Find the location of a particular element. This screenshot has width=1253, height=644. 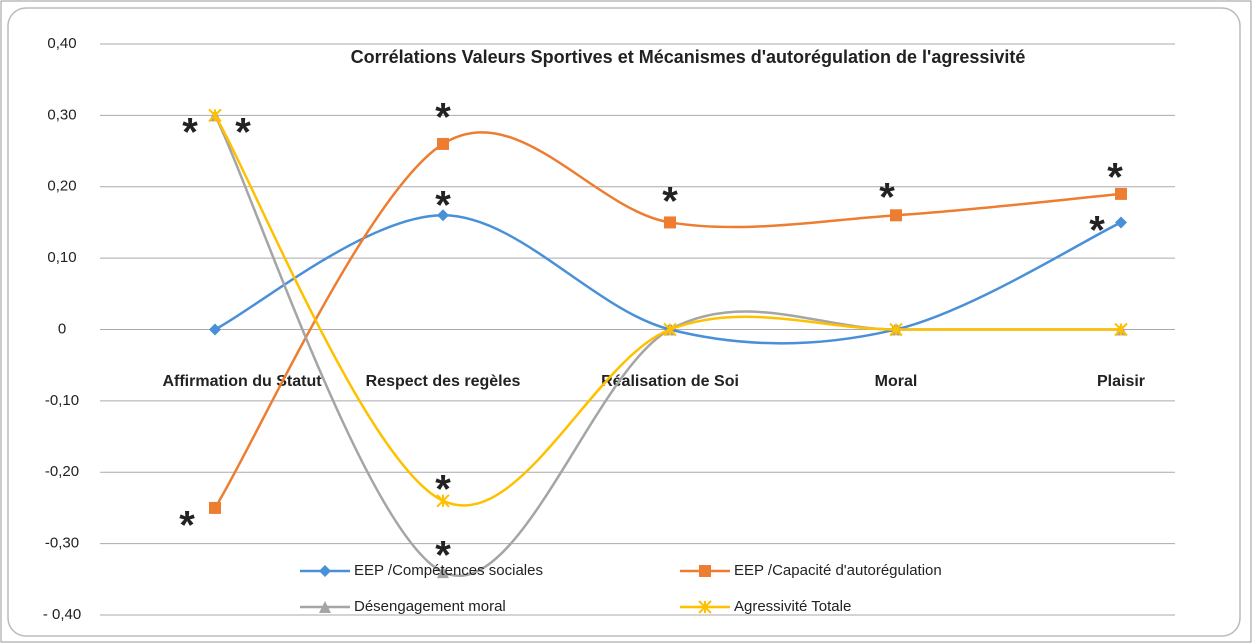

legend-label: Désengagement moral is located at coordinates (430, 606).